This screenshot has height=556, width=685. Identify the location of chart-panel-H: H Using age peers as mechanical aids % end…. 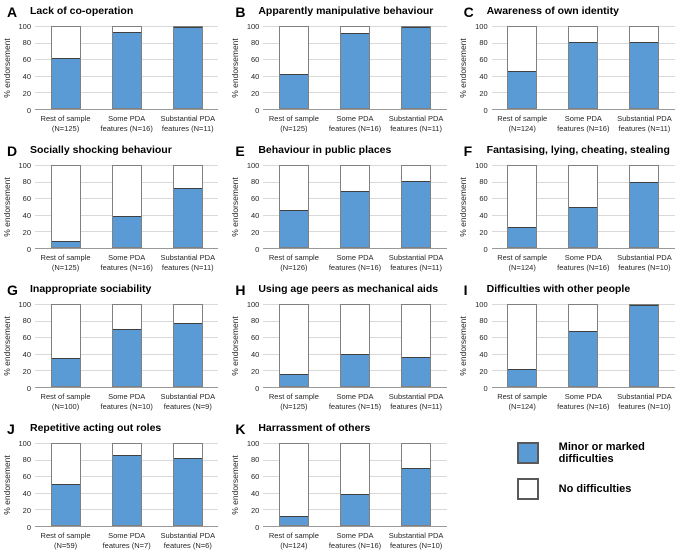
(342, 347).